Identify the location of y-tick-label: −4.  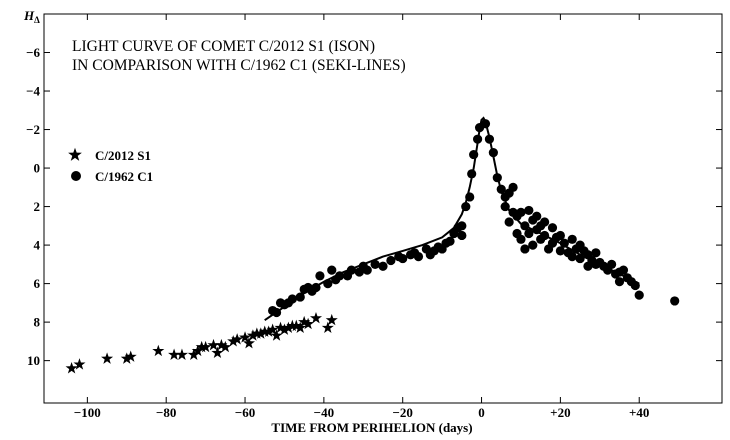
(33, 91).